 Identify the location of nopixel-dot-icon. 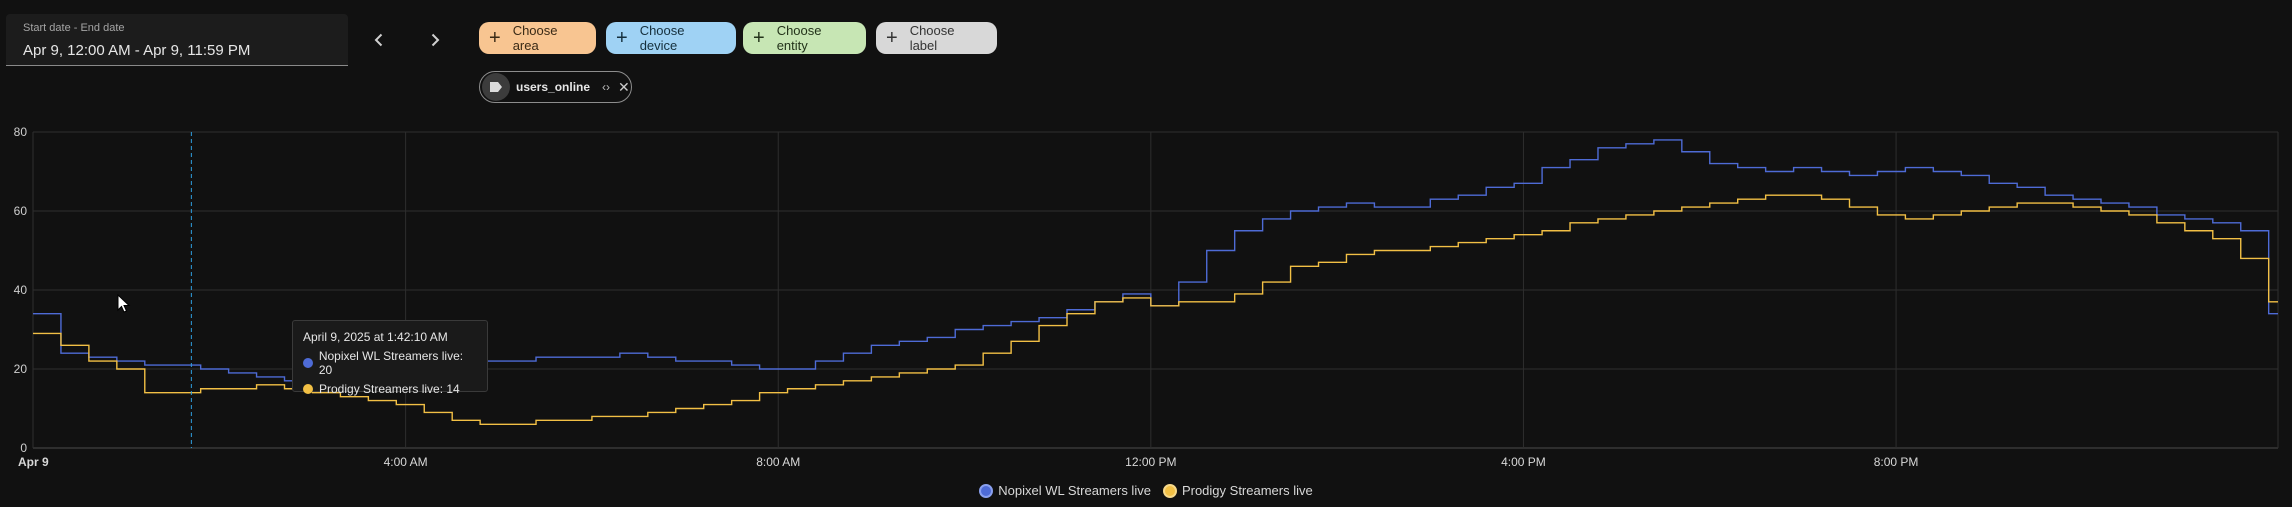
(308, 363).